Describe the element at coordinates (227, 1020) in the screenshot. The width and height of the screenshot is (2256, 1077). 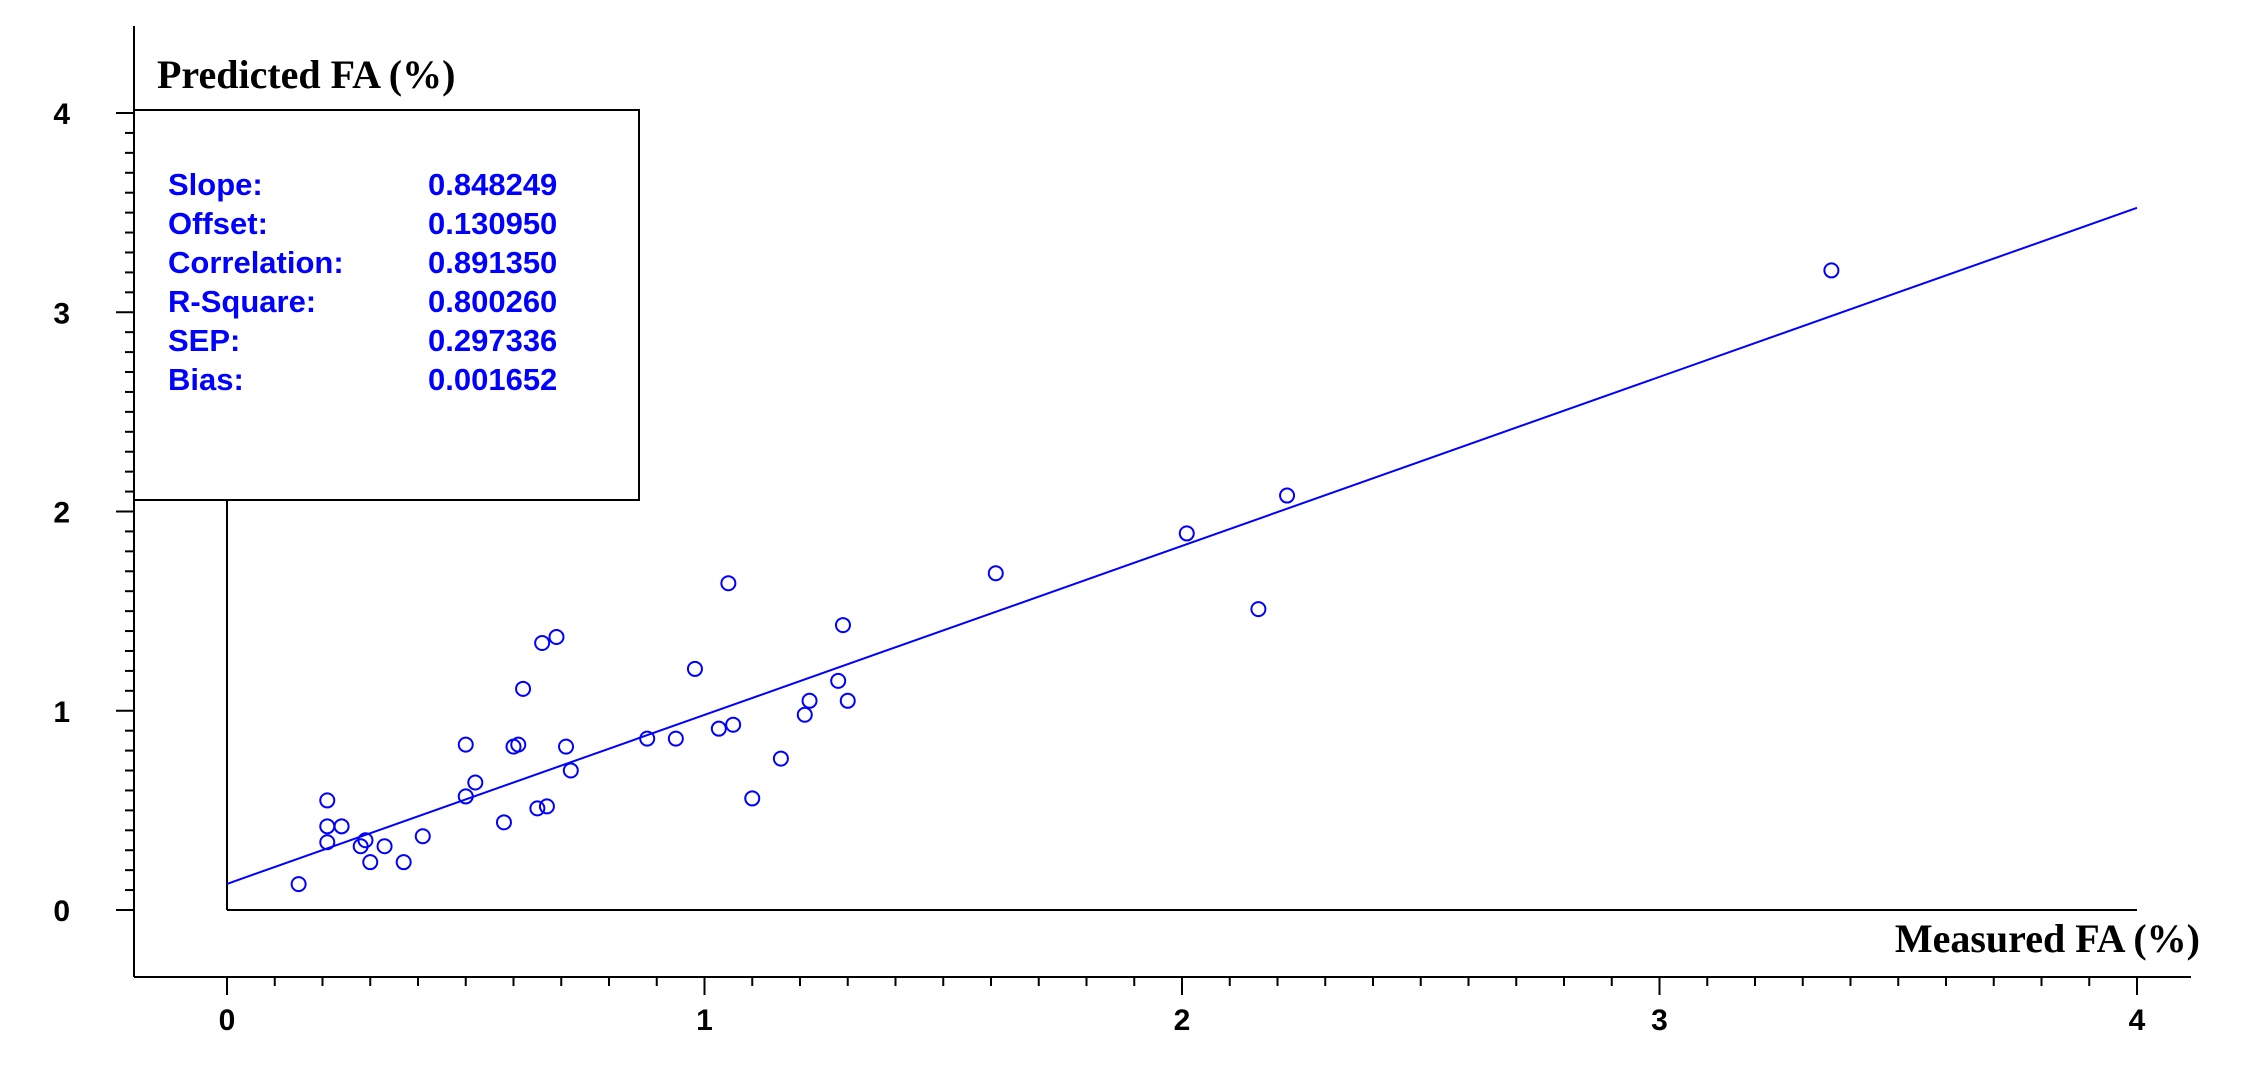
I see `x-tick-label: 0` at that location.